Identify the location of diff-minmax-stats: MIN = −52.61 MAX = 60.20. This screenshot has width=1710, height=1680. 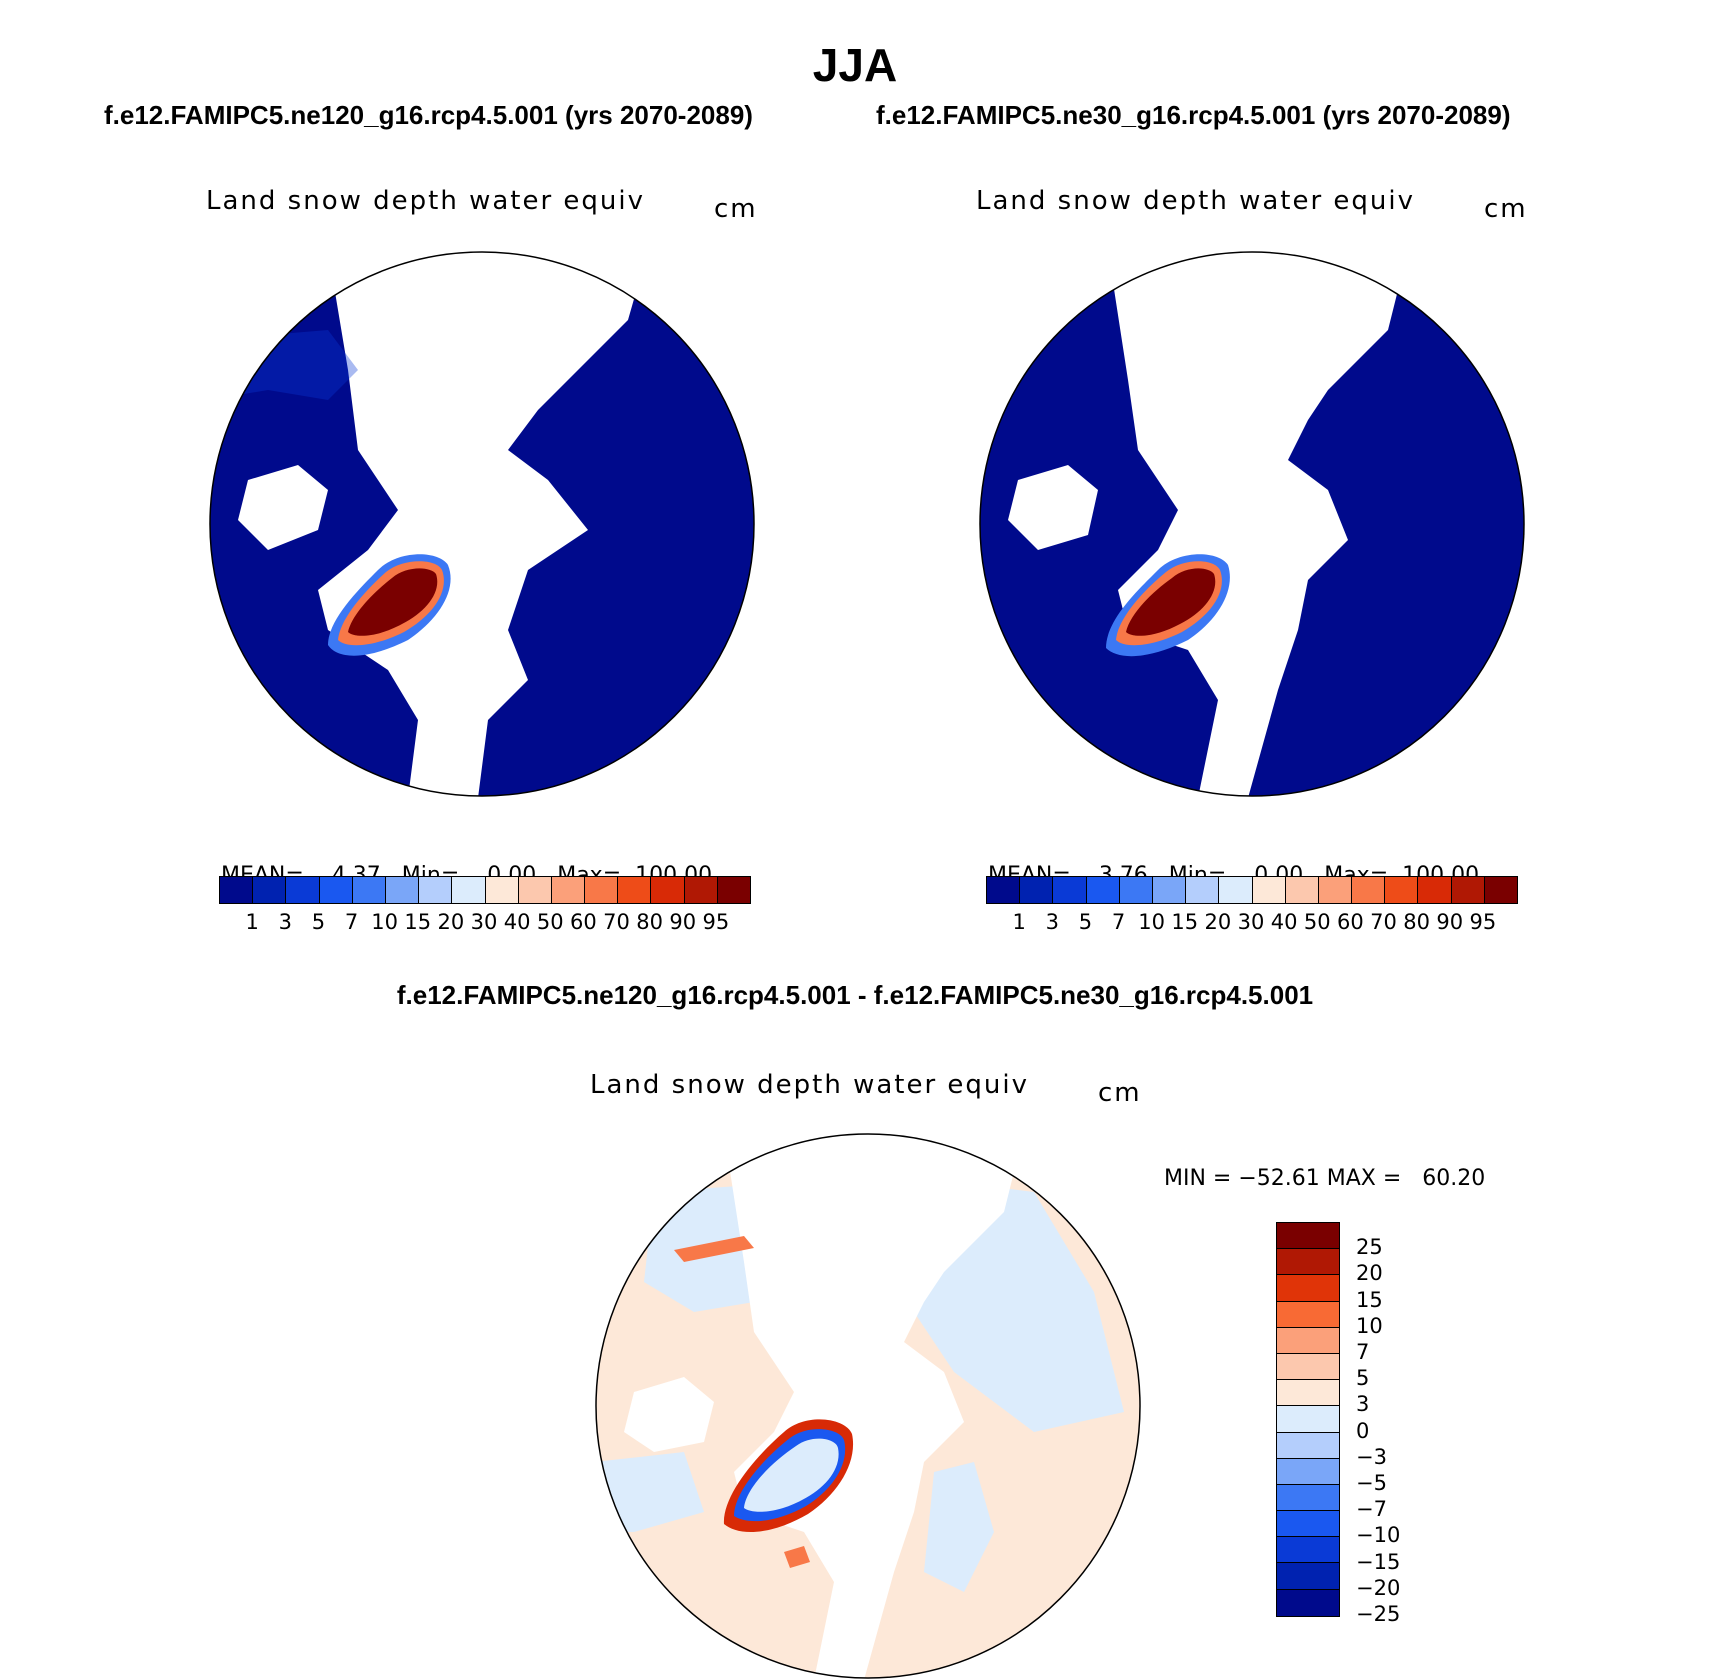
(1325, 1178).